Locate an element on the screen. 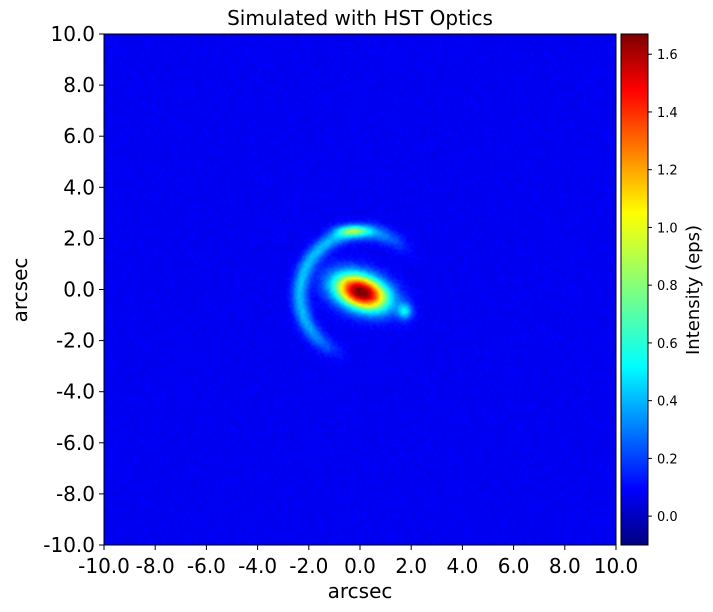  y-axis-label: arcsec is located at coordinates (20, 290).